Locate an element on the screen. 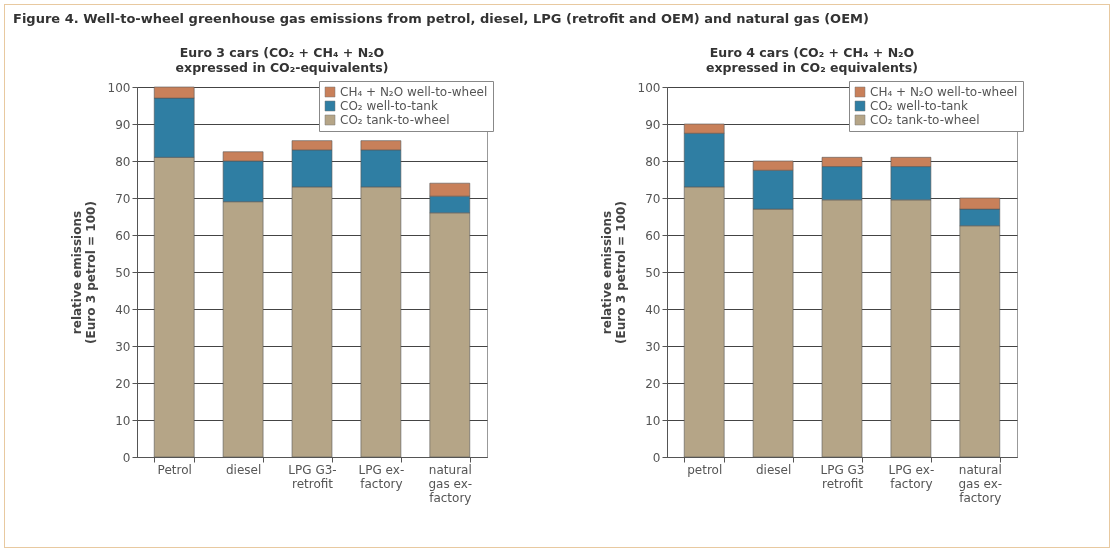 The image size is (1119, 556). chart-title: Figure 4. Well-to-wheel greenhouse gas emissions from petrol, diesel, LPG (retrofit and OEM) and natural gas (OEM) is located at coordinates (441, 19).